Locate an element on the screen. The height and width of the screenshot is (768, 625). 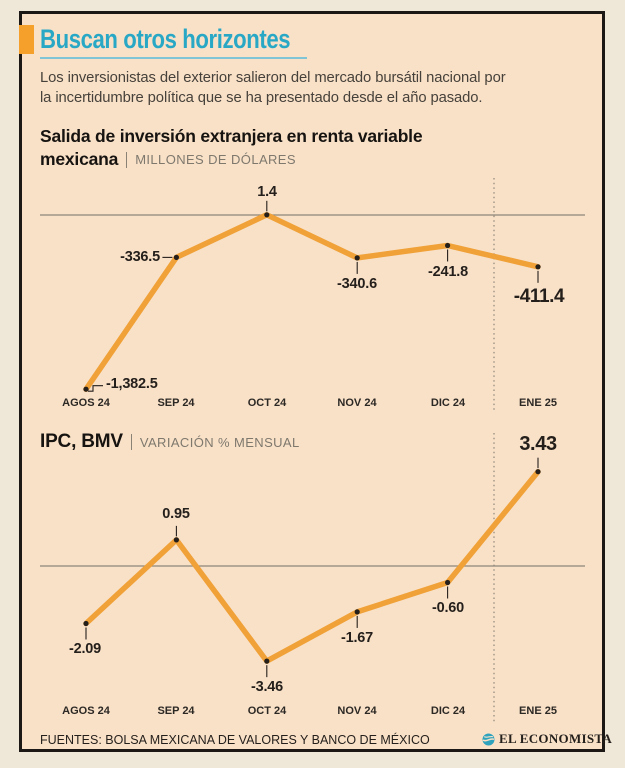
value-label: 0.95 is located at coordinates (176, 514).